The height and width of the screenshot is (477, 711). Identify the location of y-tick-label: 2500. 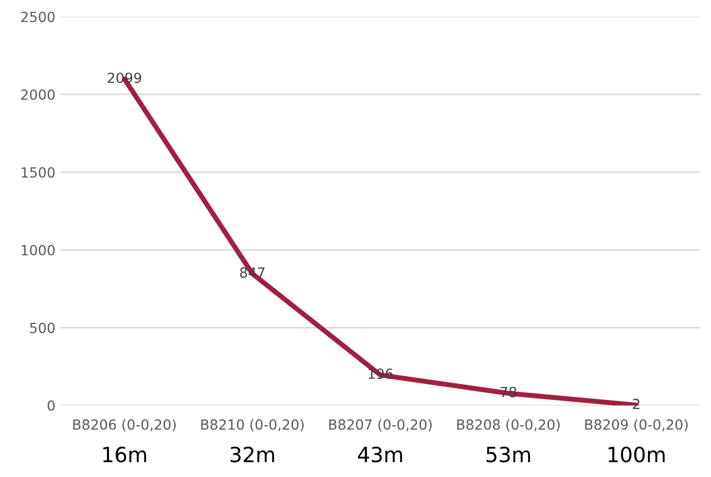
(38, 17).